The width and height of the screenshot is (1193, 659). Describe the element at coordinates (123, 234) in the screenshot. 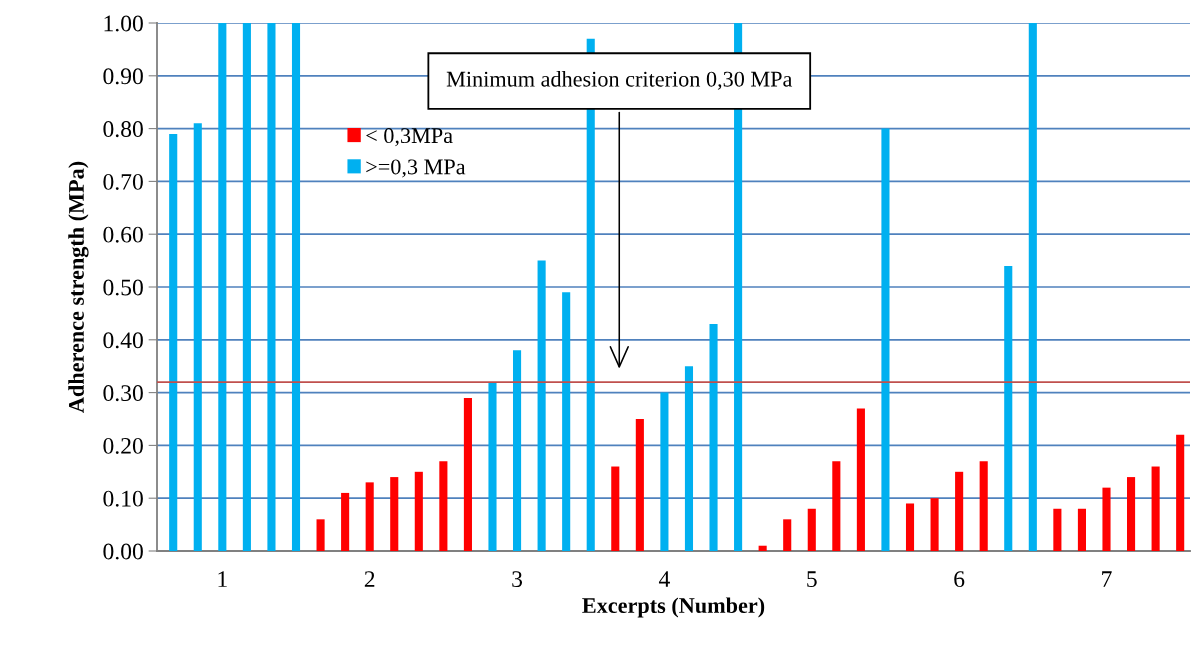

I see `y-tick-label: 0.60` at that location.